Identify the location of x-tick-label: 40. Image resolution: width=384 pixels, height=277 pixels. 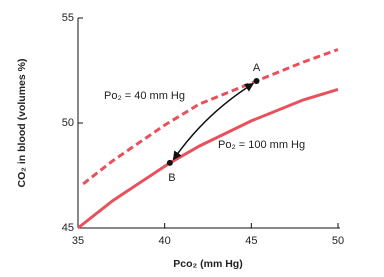
(165, 241).